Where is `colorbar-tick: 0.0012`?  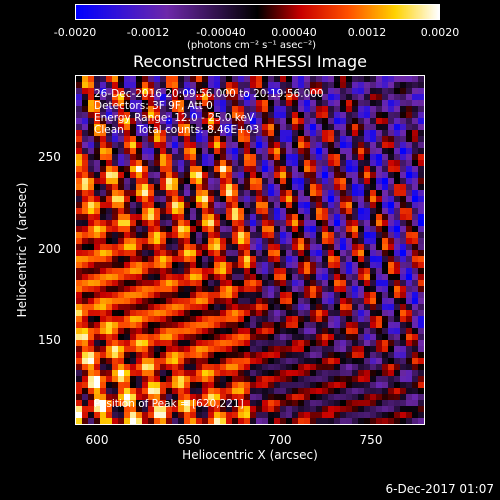
colorbar-tick: 0.0012 is located at coordinates (367, 32).